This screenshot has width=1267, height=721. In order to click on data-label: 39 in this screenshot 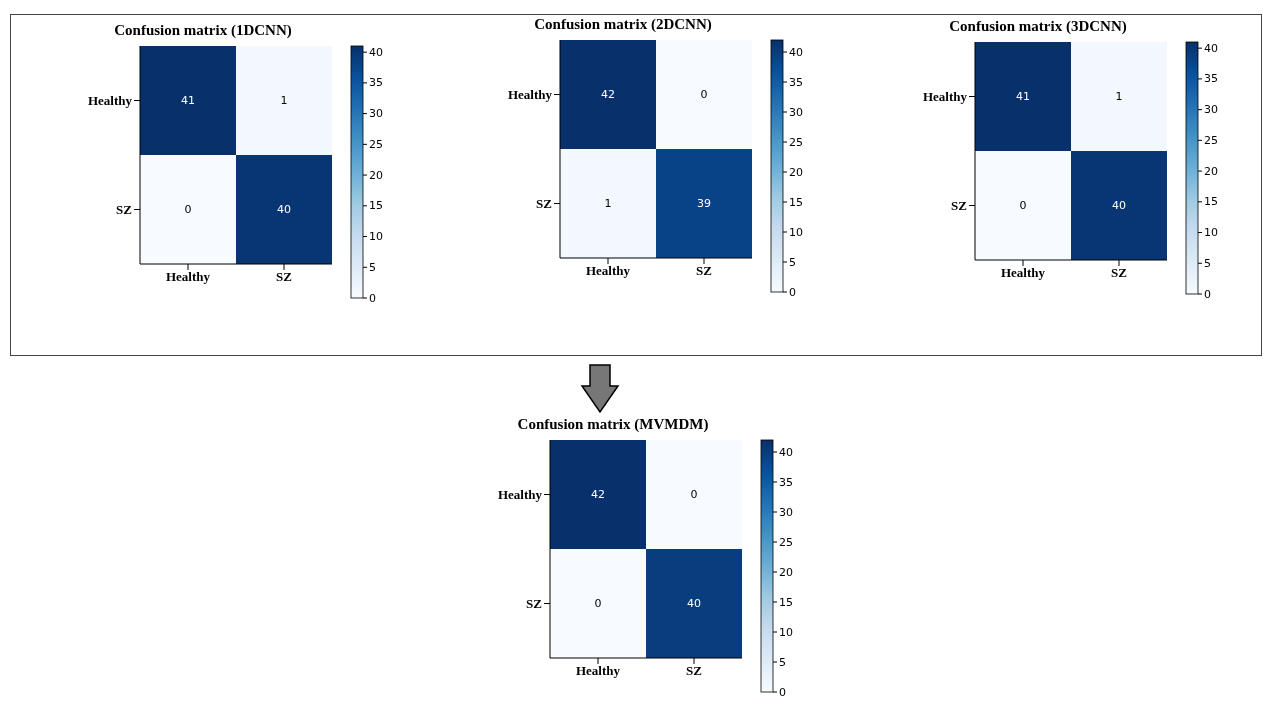, I will do `click(704, 203)`.